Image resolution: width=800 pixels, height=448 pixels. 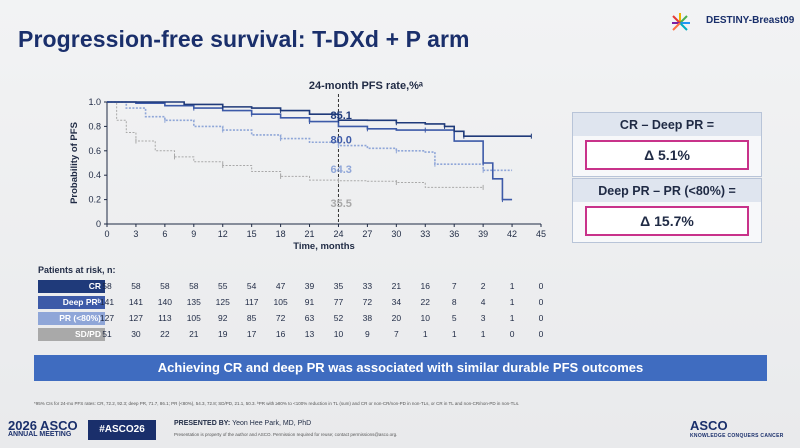 I want to click on y-tick-label: 0.4, so click(x=94, y=175).